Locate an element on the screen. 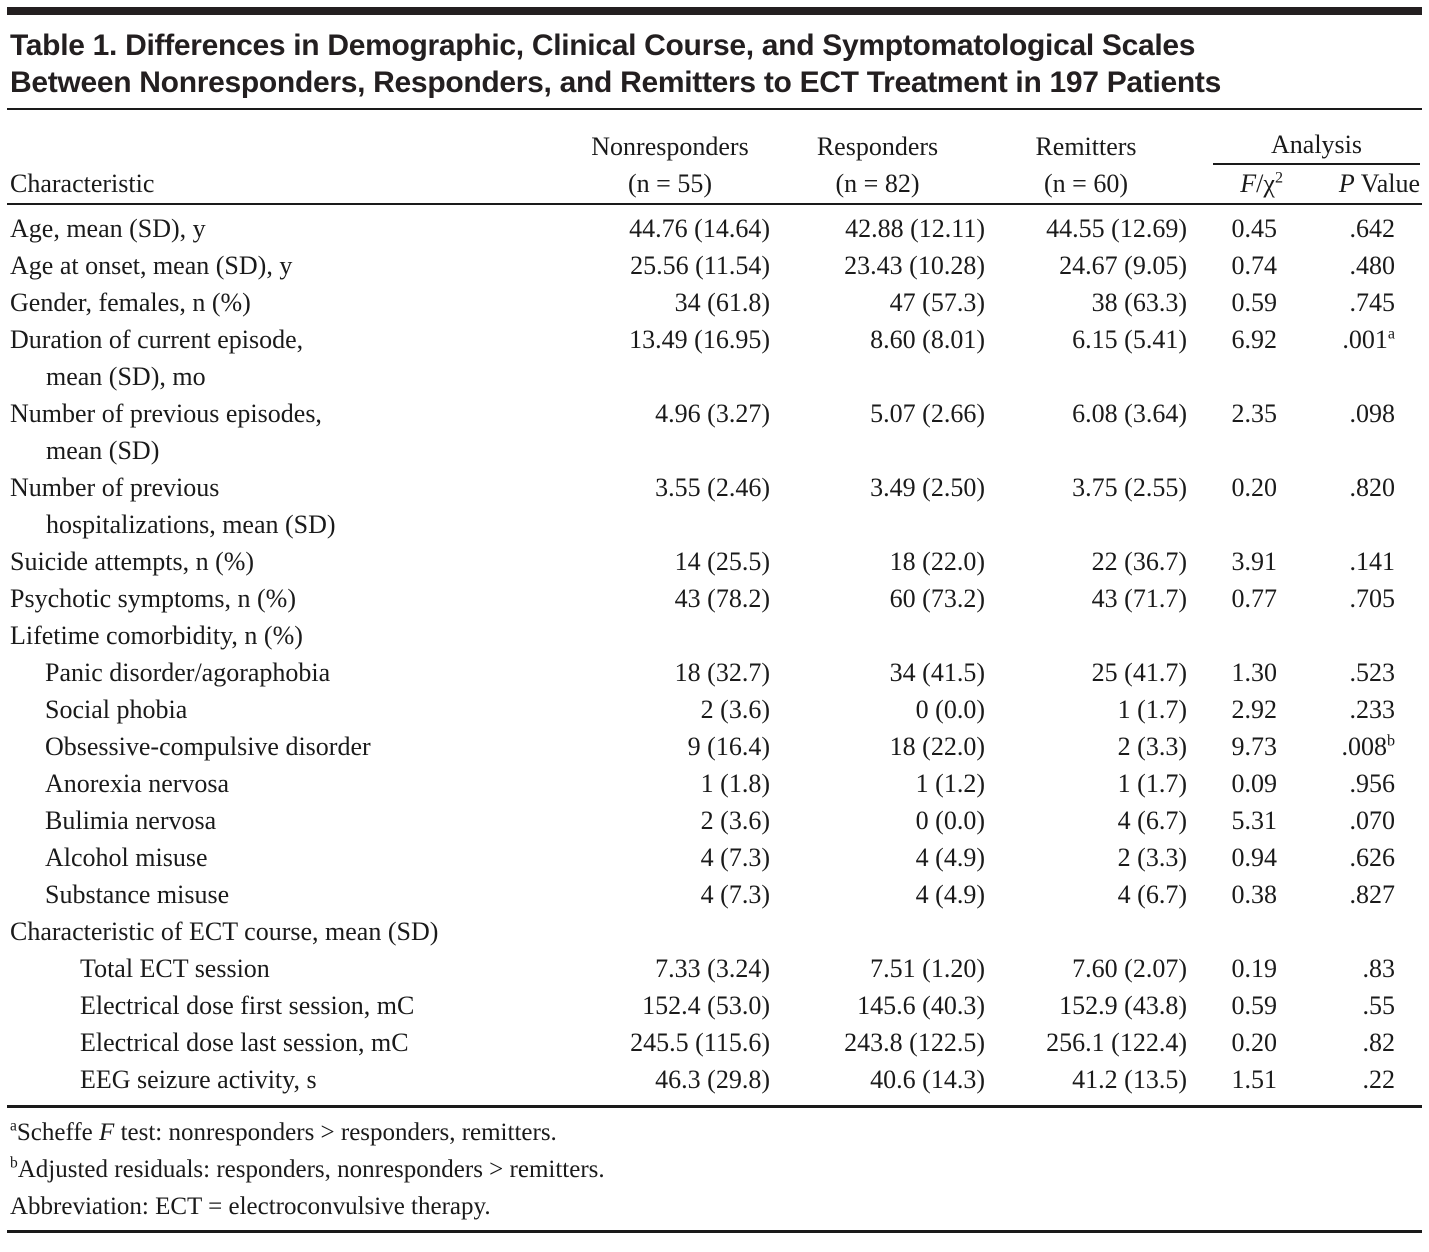 The width and height of the screenshot is (1429, 1252). section-label: Lifetime comorbidity, n (%) is located at coordinates (156, 635).